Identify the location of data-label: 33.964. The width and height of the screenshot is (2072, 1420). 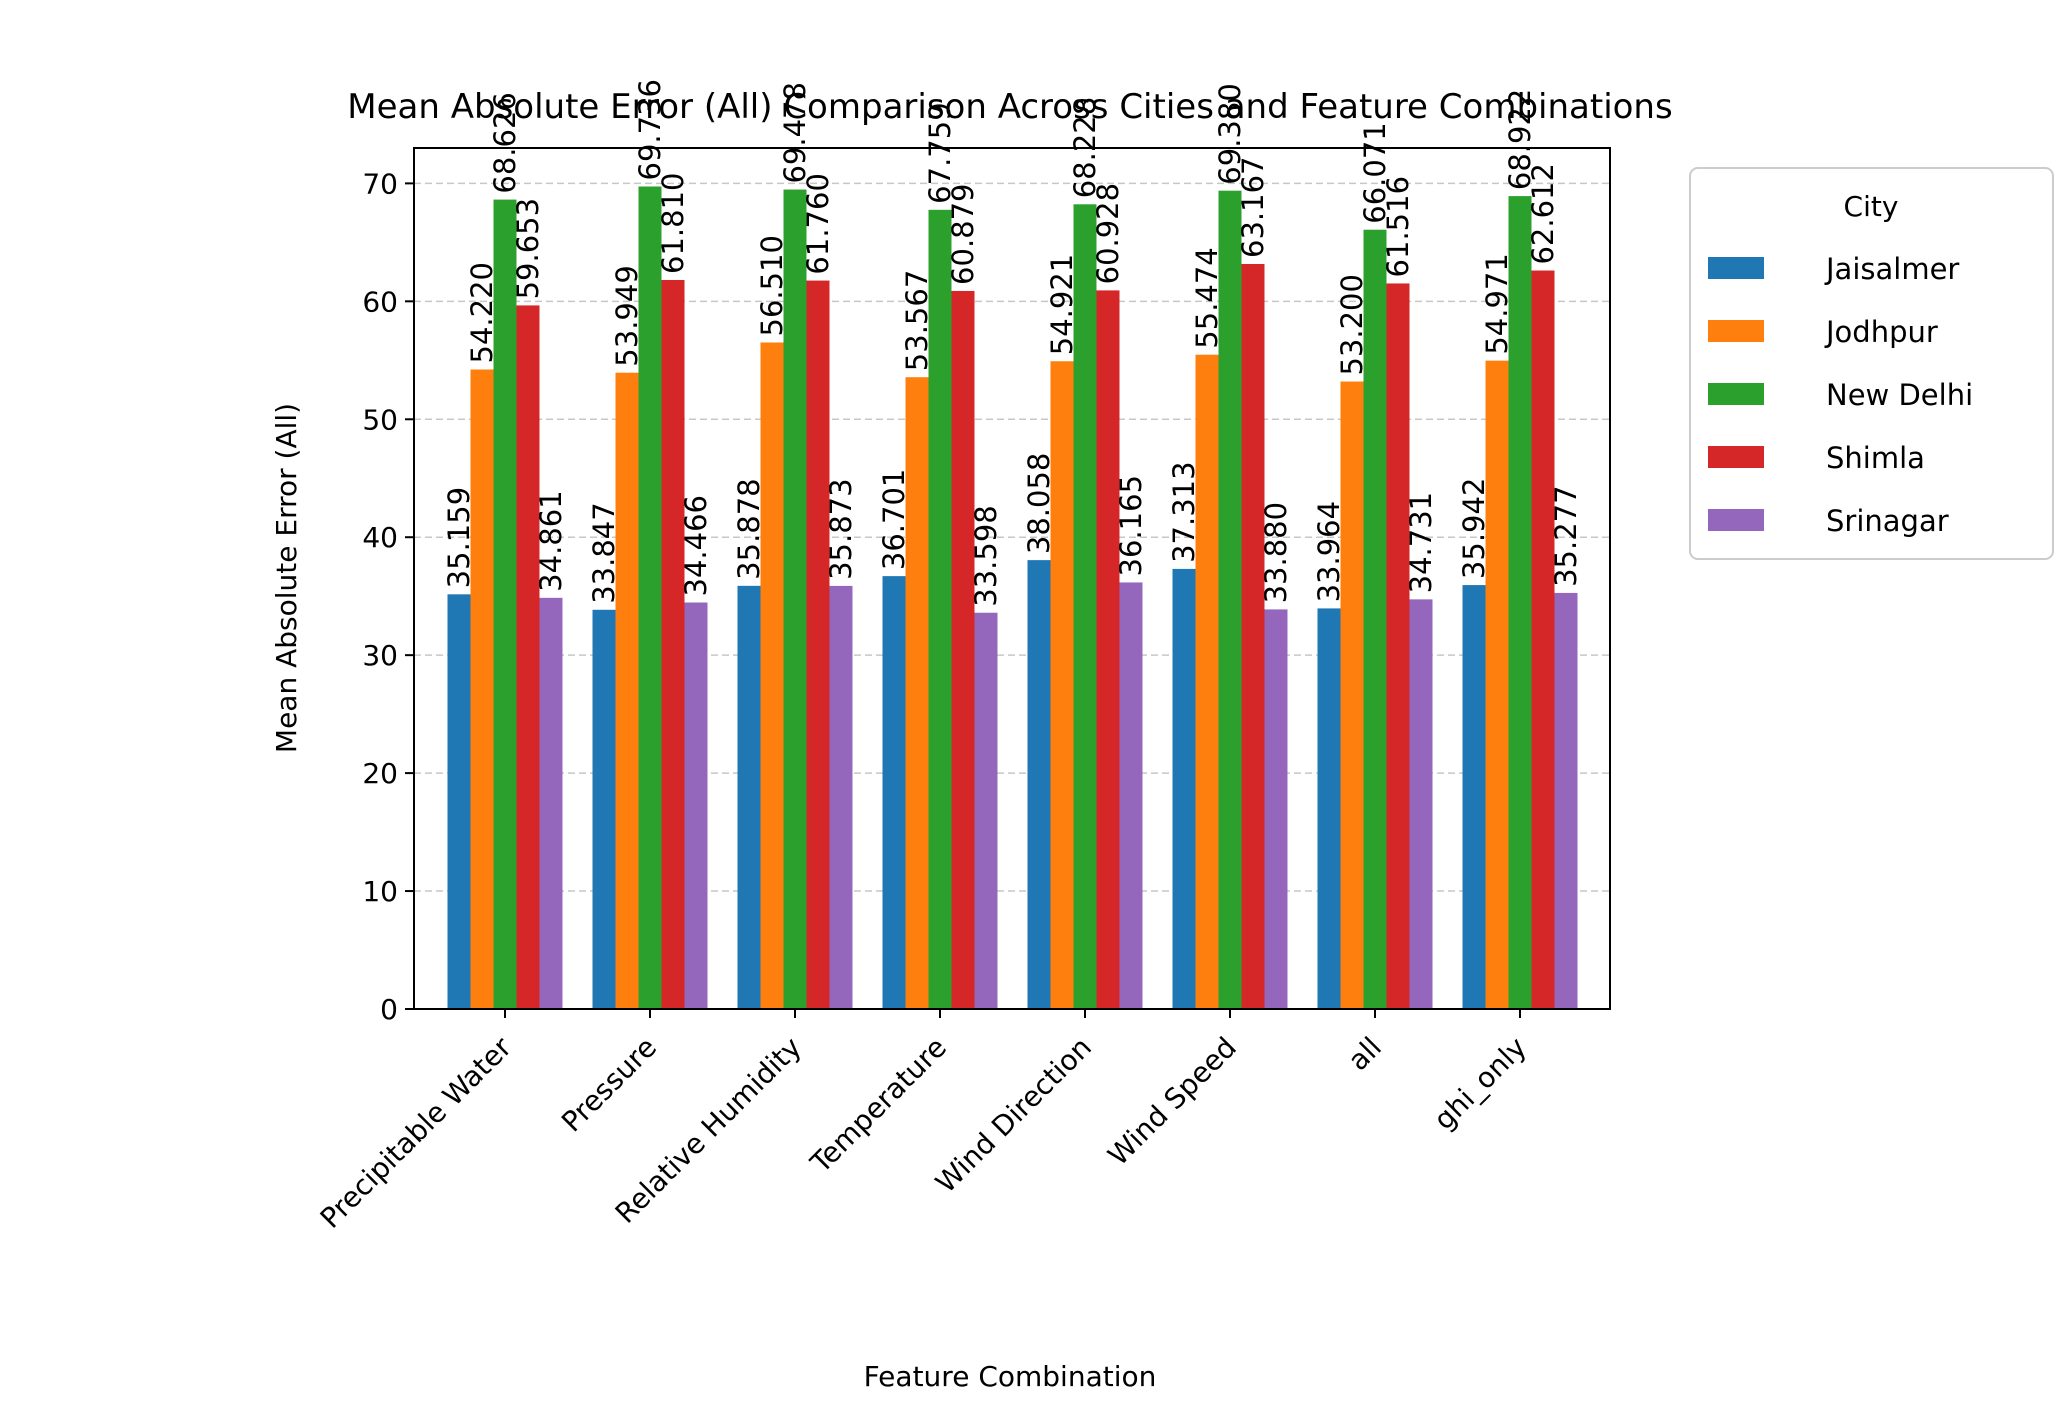
(1329, 551).